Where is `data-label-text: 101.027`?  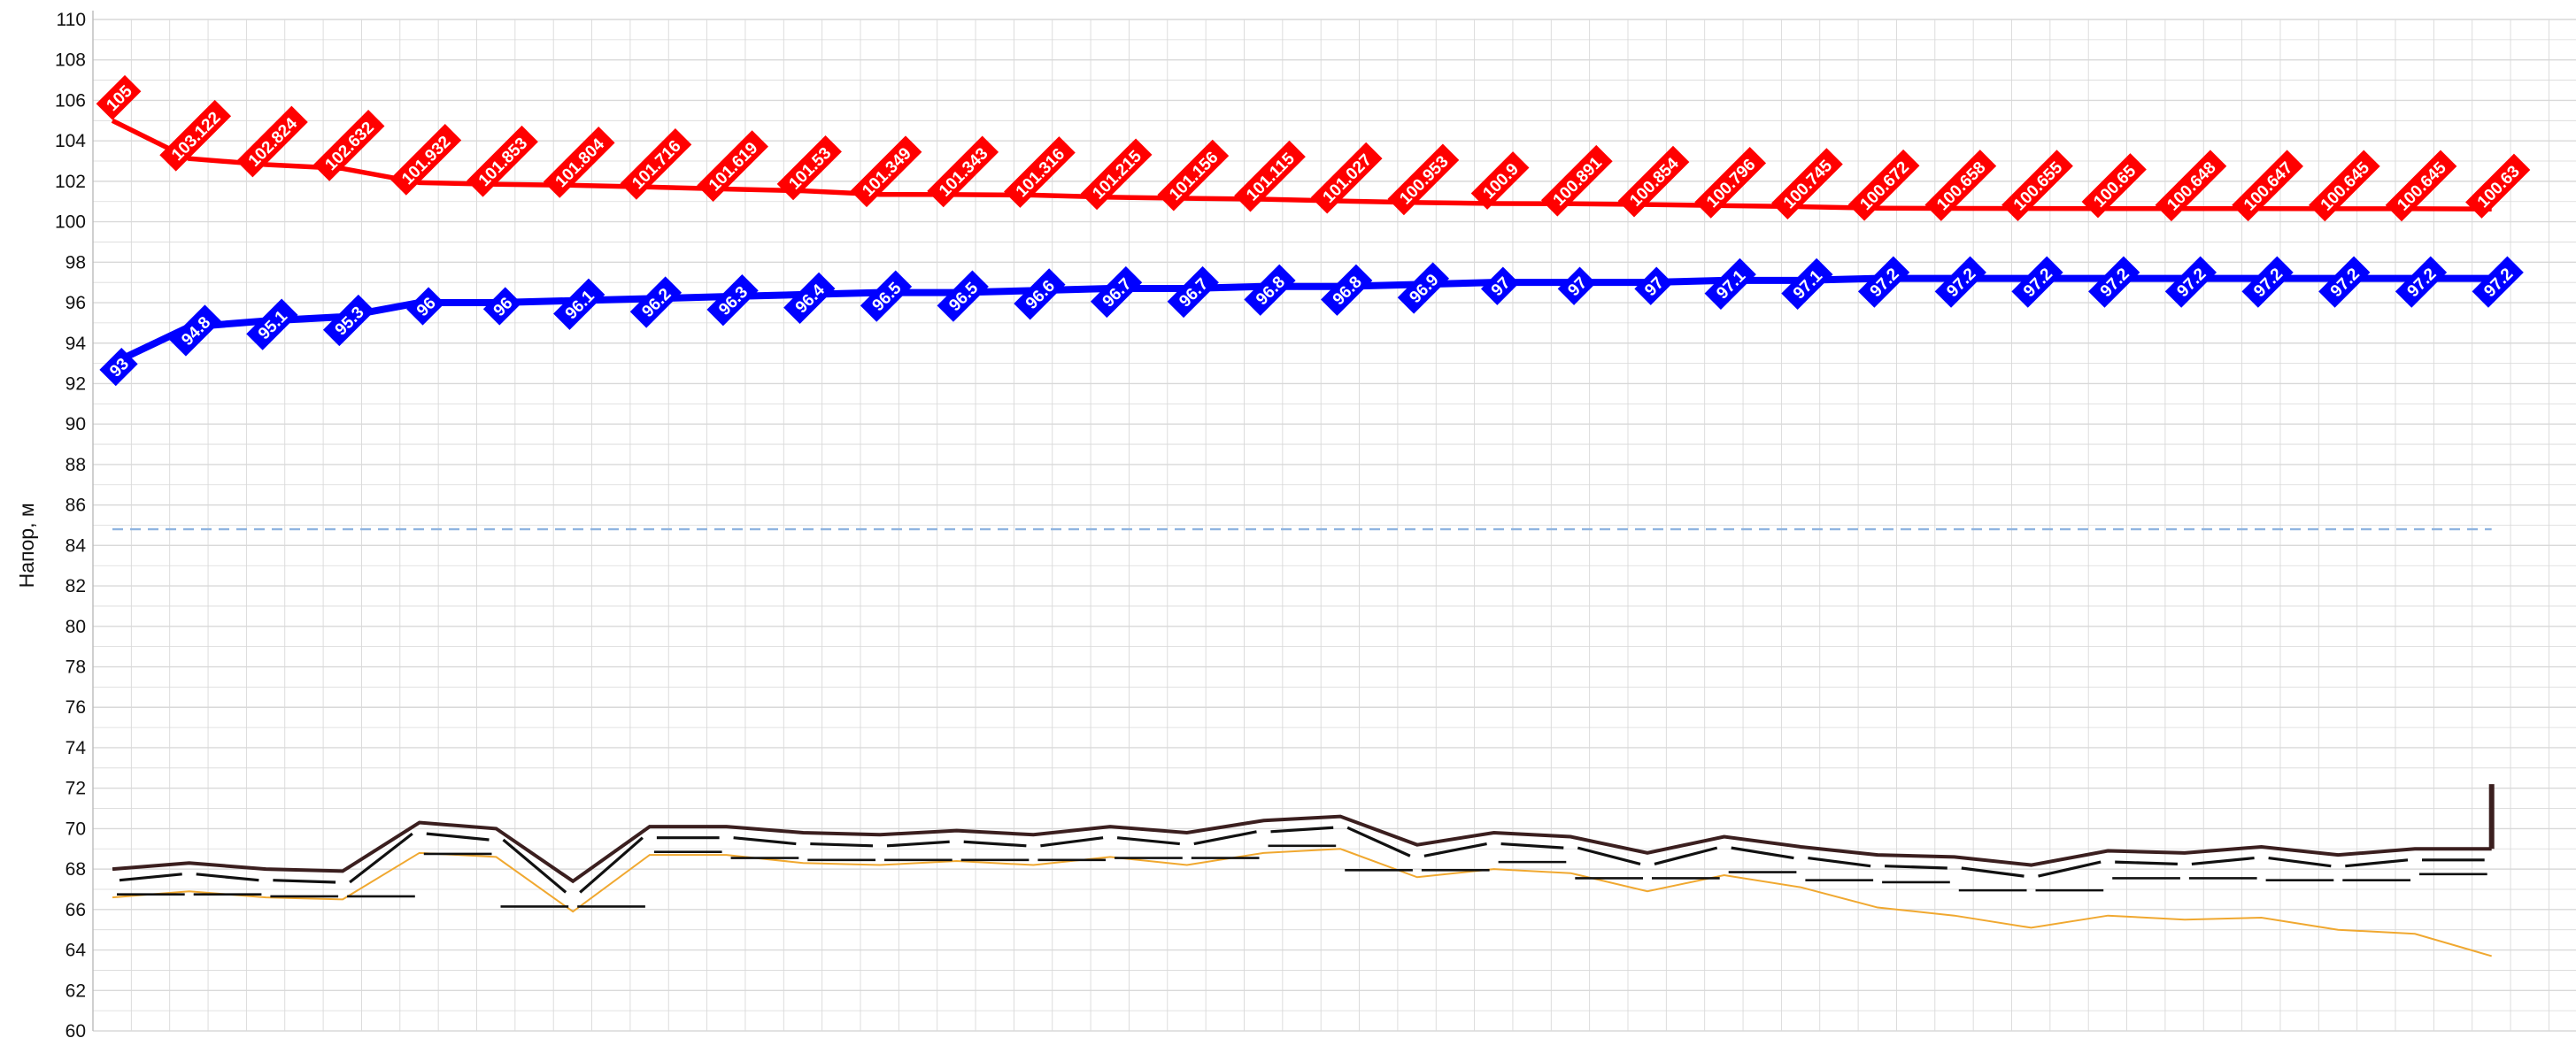
data-label-text: 101.027 is located at coordinates (1348, 178).